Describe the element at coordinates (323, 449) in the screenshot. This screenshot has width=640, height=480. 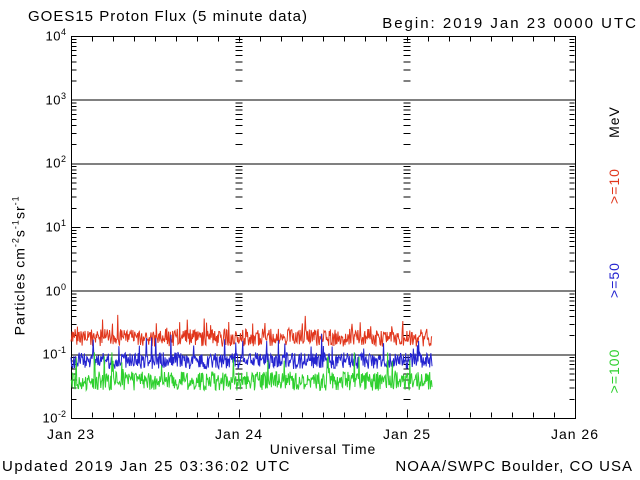
I see `x-axis-title: Universal Time` at that location.